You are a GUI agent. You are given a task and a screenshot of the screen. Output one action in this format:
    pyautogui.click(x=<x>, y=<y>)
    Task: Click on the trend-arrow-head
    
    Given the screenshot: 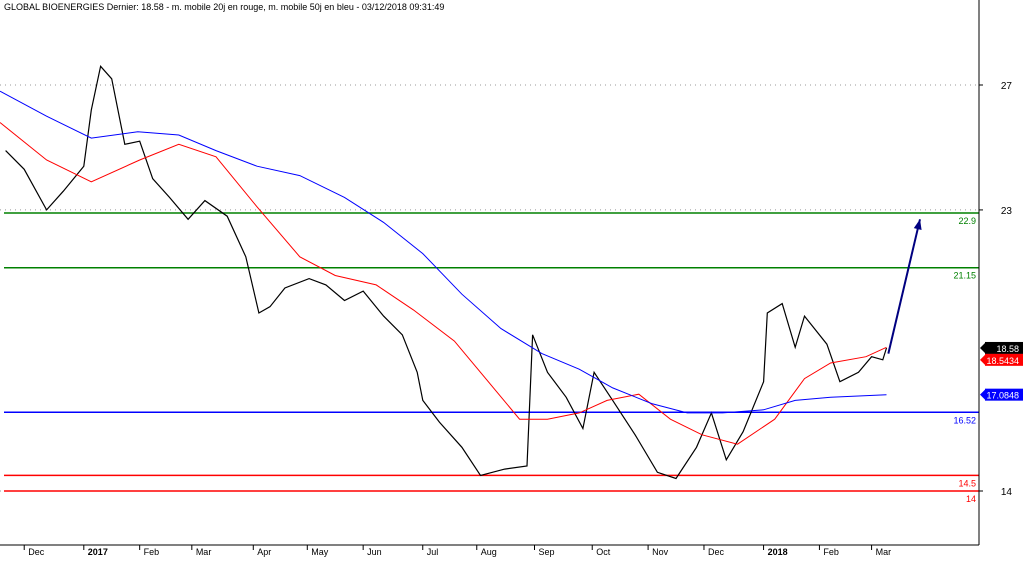 What is the action you would take?
    pyautogui.click(x=917, y=224)
    